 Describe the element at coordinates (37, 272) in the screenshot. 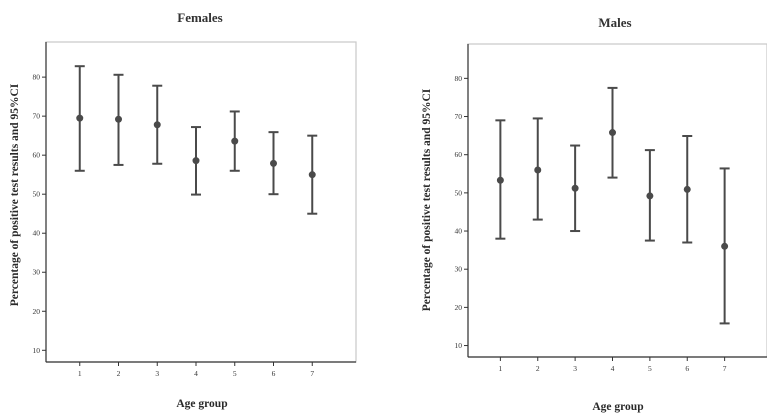

I see `females-y-tick-label: 30` at that location.